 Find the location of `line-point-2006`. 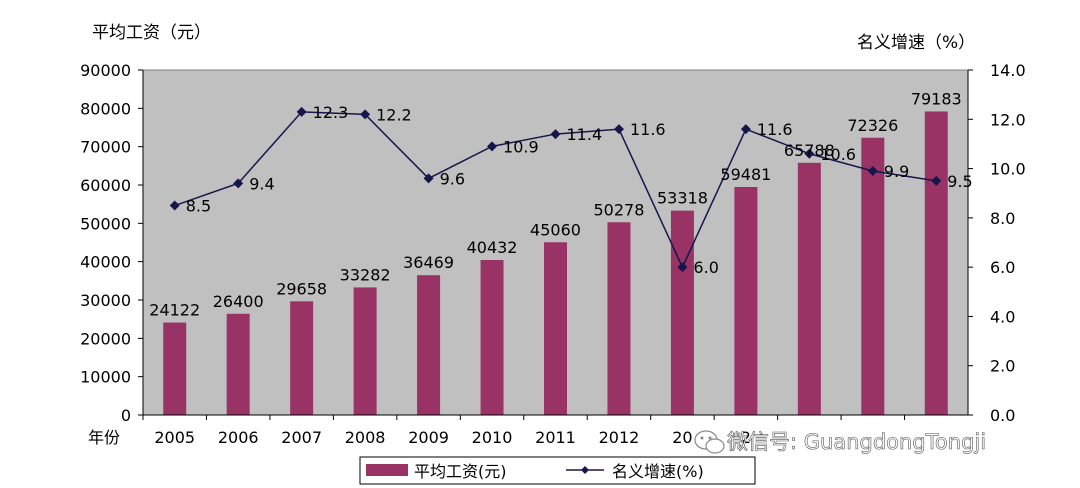

line-point-2006 is located at coordinates (238, 183).